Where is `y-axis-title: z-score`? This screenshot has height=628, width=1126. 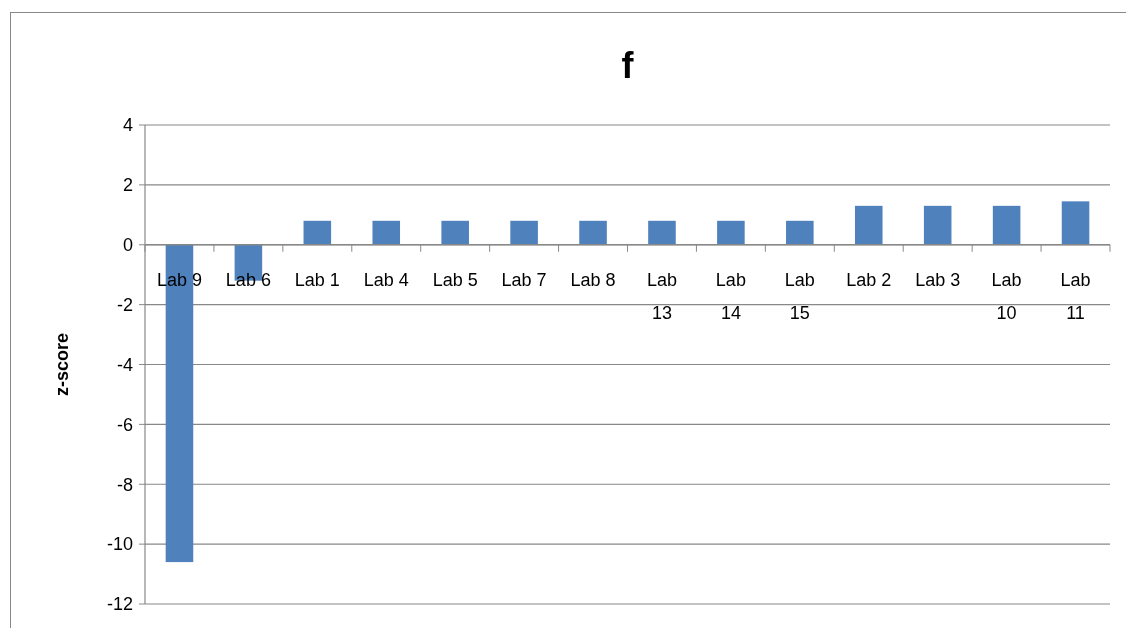 y-axis-title: z-score is located at coordinates (62, 364).